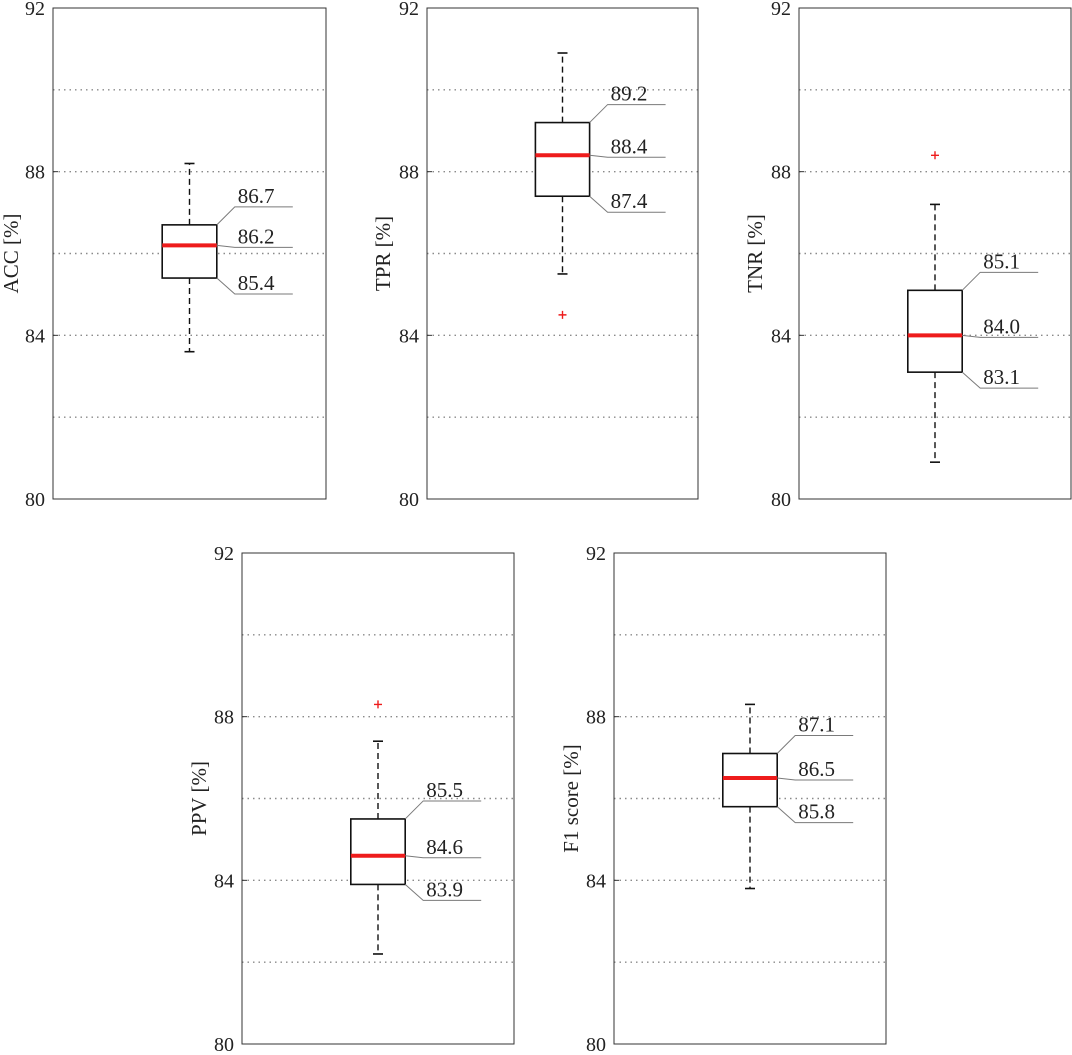 The image size is (1072, 1055). What do you see at coordinates (629, 146) in the screenshot?
I see `annotation-label: 88.4` at bounding box center [629, 146].